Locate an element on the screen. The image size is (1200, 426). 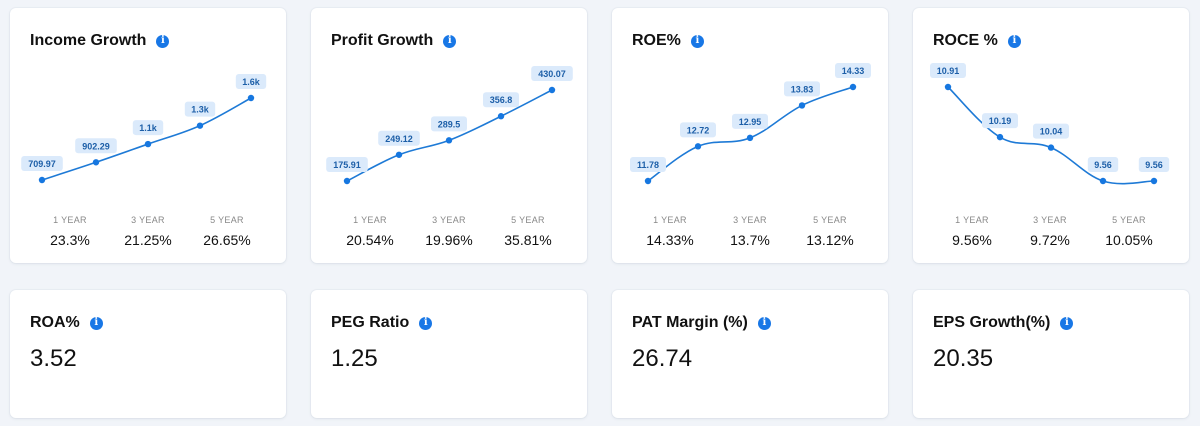
data-label: 12.72 is located at coordinates (698, 130).